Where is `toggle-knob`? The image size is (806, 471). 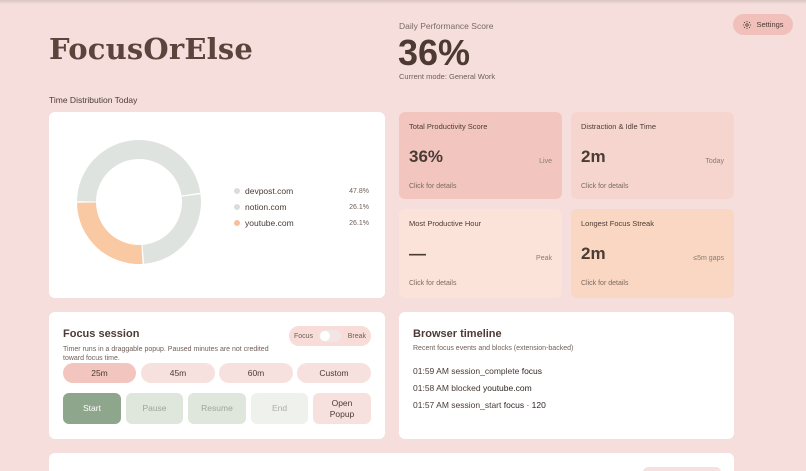 toggle-knob is located at coordinates (325, 336).